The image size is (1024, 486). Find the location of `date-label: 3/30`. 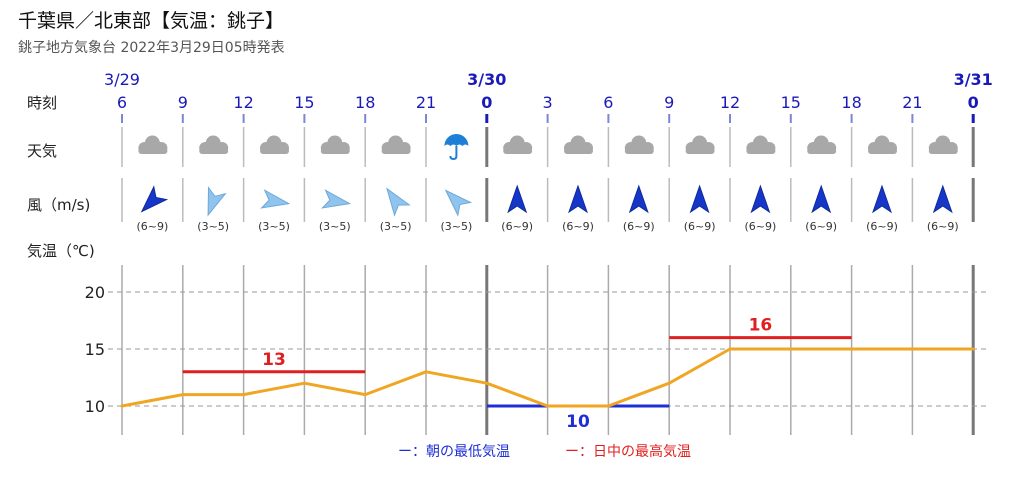

date-label: 3/30 is located at coordinates (486, 79).